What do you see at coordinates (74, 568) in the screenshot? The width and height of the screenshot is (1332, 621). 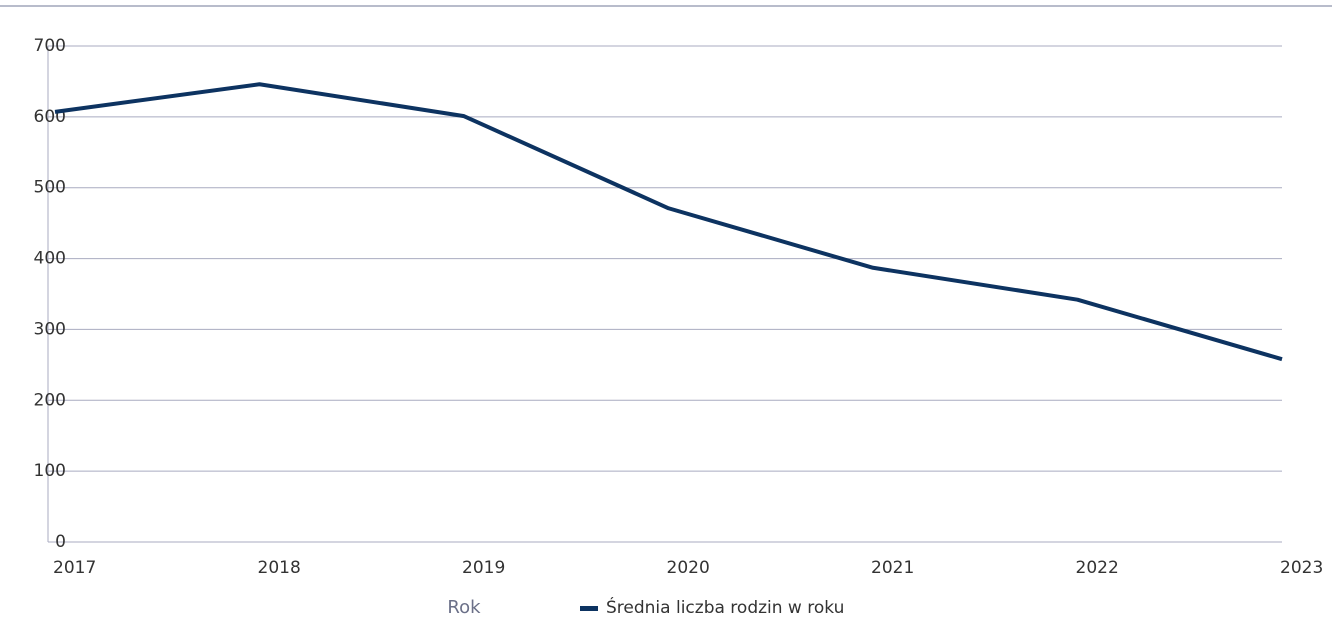 I see `x-tick-label: 2017` at bounding box center [74, 568].